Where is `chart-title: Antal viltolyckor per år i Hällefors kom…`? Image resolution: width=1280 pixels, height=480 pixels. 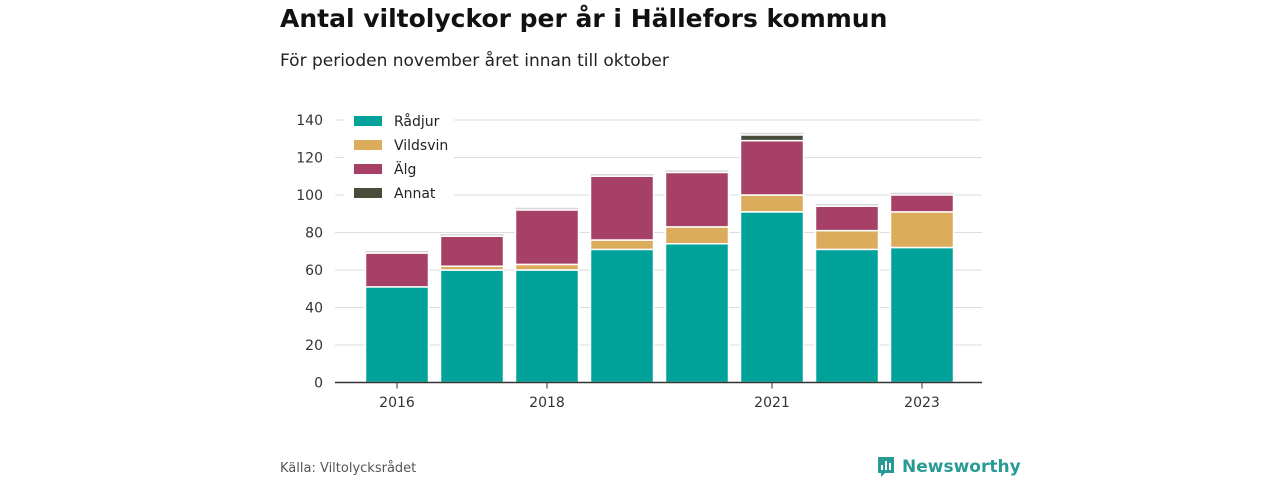
chart-title: Antal viltolyckor per år i Hällefors kom… is located at coordinates (584, 18).